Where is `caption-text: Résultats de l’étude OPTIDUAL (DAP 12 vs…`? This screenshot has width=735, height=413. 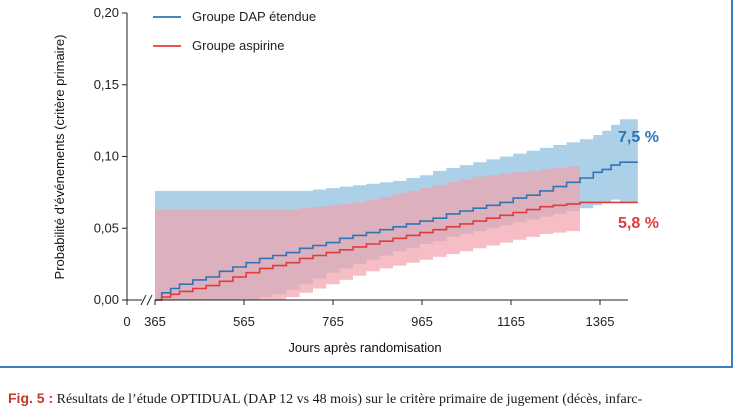 caption-text: Résultats de l’étude OPTIDUAL (DAP 12 vs… is located at coordinates (348, 399).